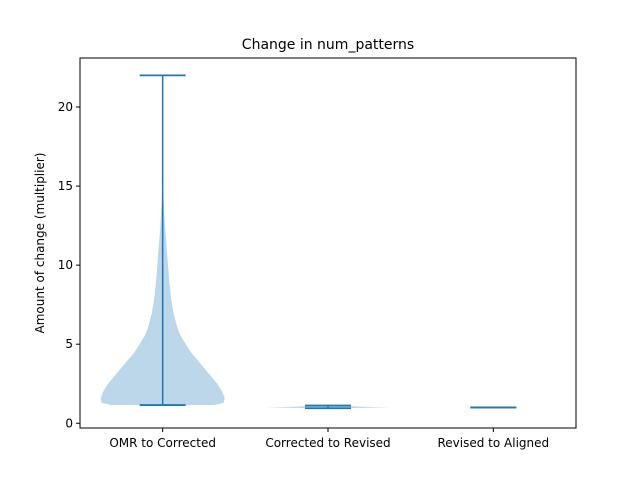 This screenshot has width=640, height=480. What do you see at coordinates (40, 243) in the screenshot?
I see `y-axis-label: Amount of change (multiplier)` at bounding box center [40, 243].